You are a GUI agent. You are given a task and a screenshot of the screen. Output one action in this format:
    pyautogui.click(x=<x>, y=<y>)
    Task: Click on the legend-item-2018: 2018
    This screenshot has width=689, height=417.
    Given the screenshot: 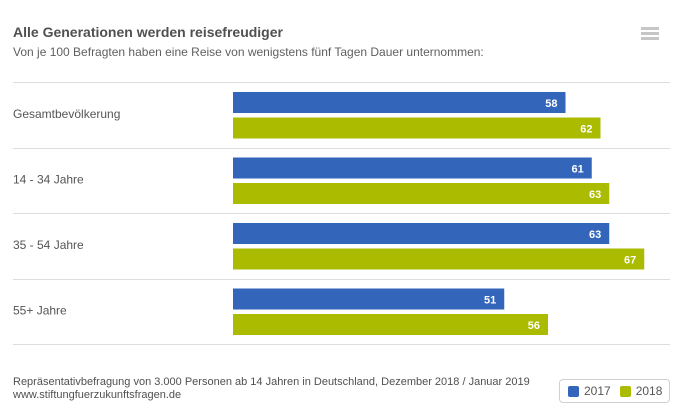 What is the action you would take?
    pyautogui.click(x=641, y=391)
    